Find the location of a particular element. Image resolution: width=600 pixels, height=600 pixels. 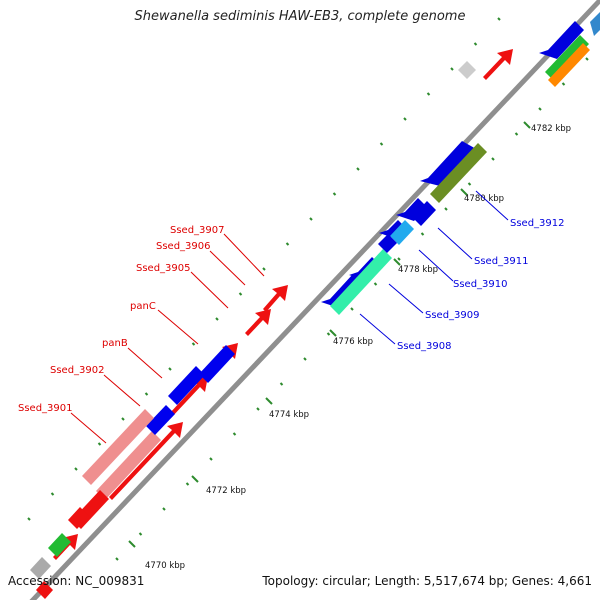

accession-text: Accession: NC_009831 is located at coordinates (76, 581).